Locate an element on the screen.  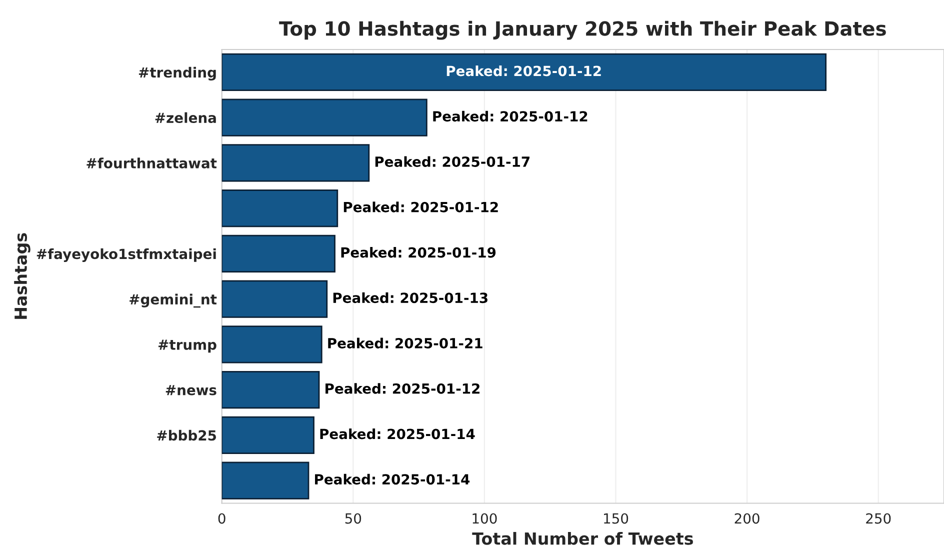
x-tick-label: 100 is located at coordinates (484, 518).